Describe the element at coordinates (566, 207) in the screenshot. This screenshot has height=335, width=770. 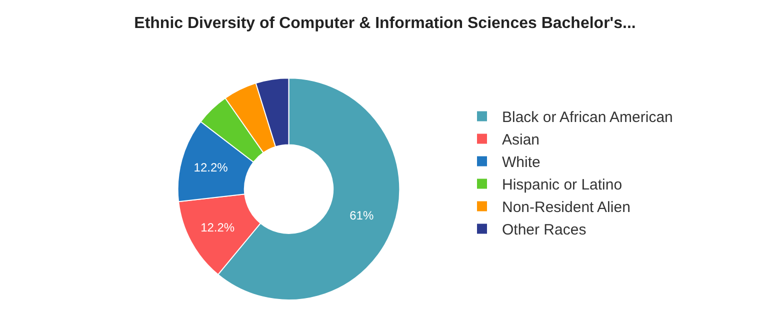
I see `legend-label: Non-Resident Alien` at that location.